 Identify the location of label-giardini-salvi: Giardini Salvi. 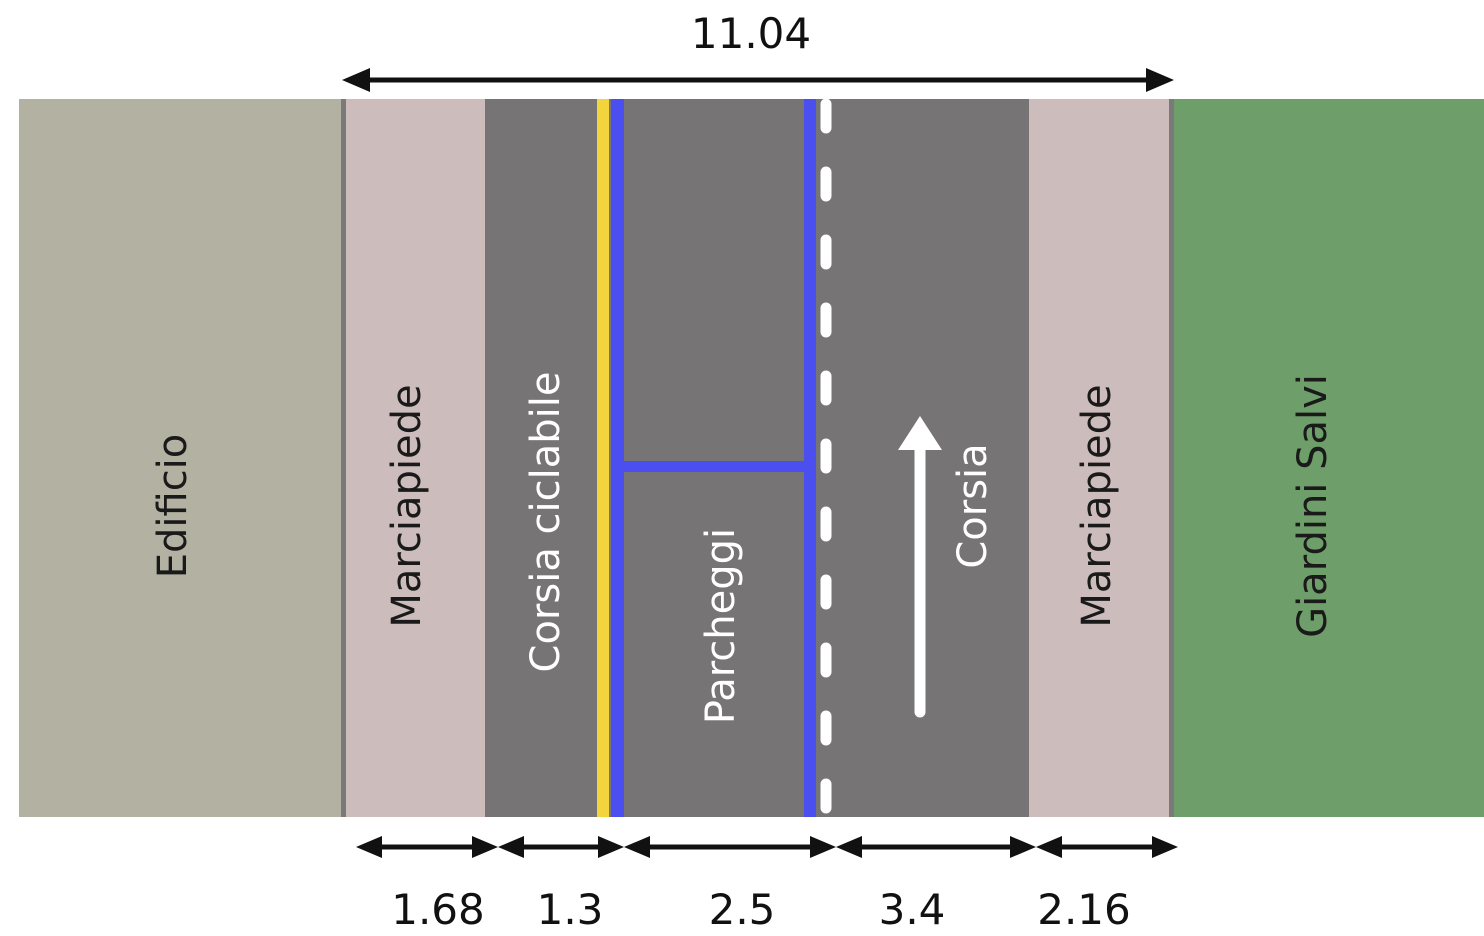
(1313, 506).